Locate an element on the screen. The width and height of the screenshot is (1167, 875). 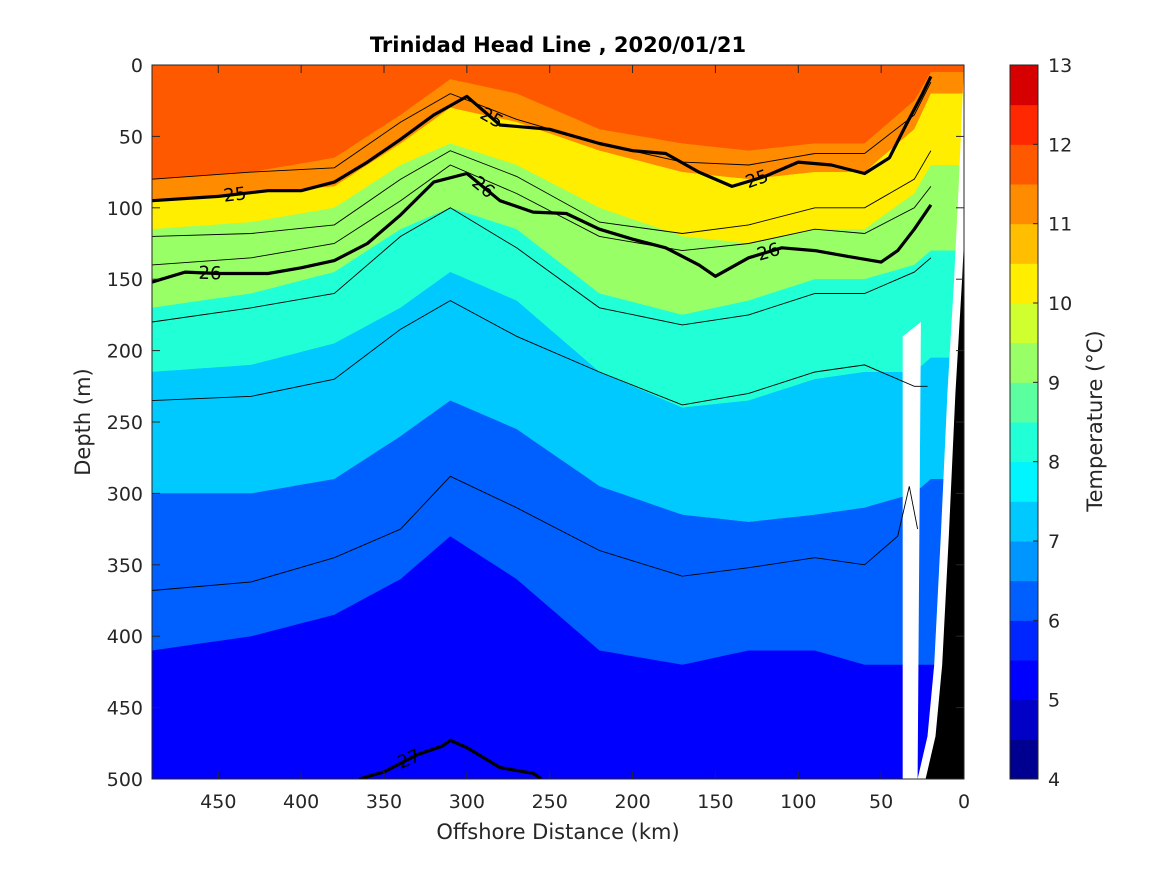
x-axis-label: Offshore Distance (km) is located at coordinates (557, 832).